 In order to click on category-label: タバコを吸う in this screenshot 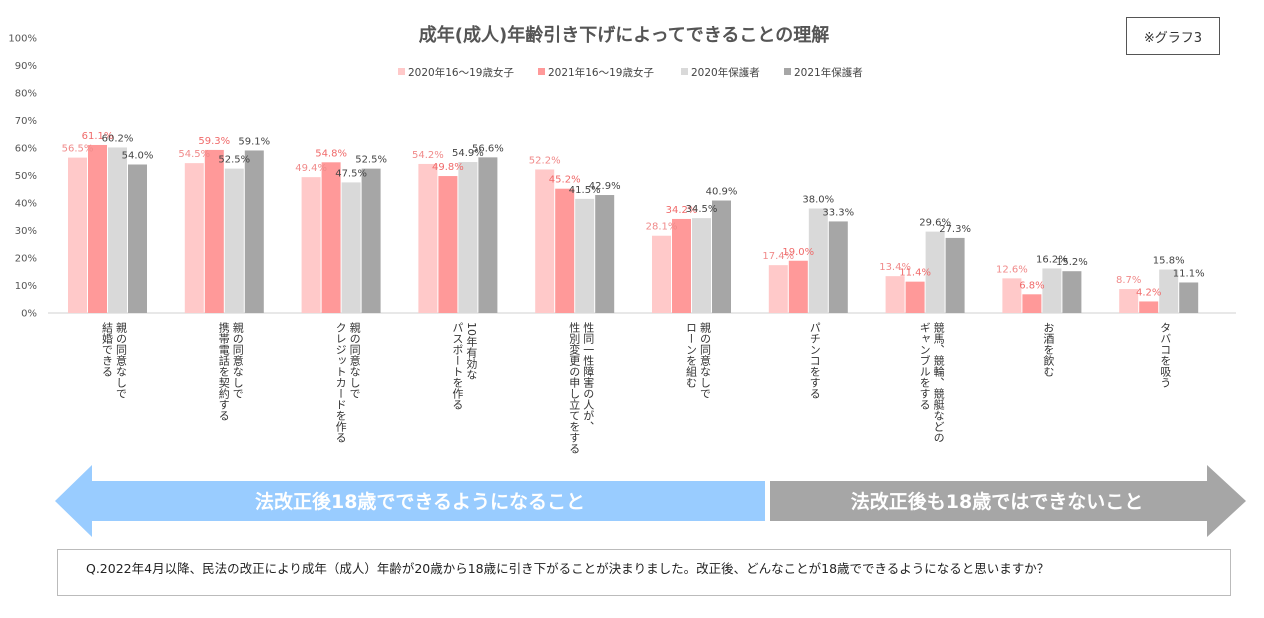, I will do `click(1165, 355)`.